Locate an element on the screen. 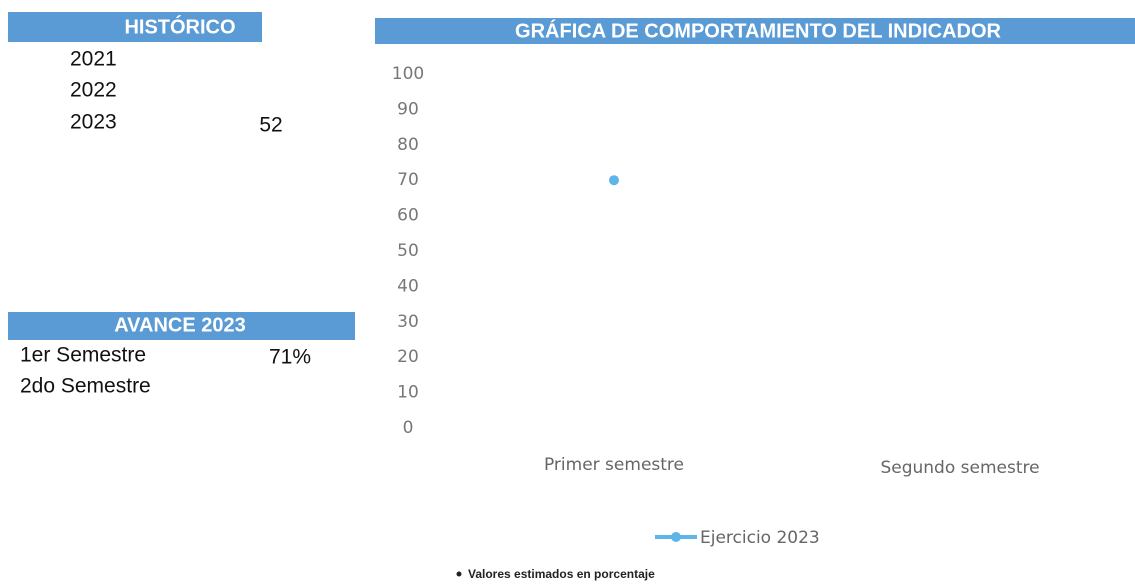  year: 2023 is located at coordinates (93, 122).